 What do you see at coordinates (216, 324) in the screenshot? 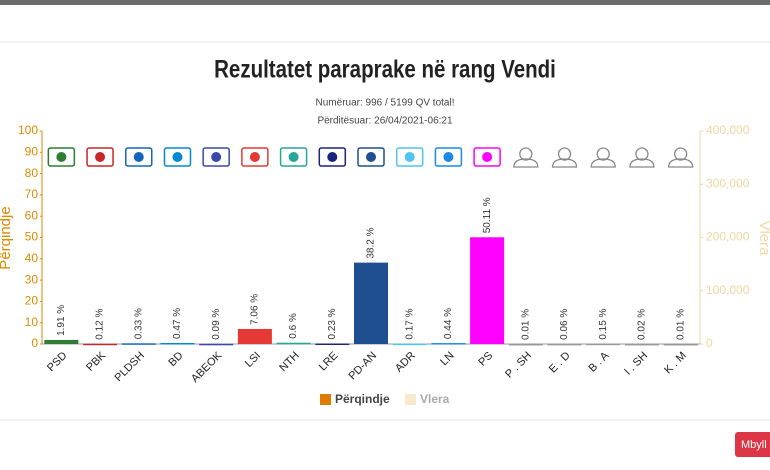
I see `data-label: 0.09 %` at bounding box center [216, 324].